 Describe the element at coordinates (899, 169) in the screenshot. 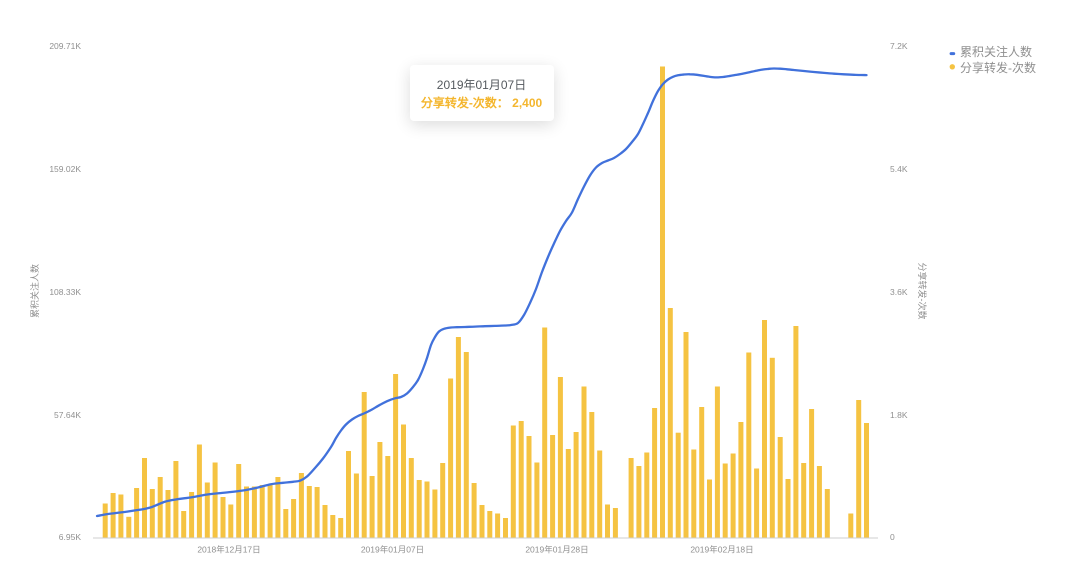

I see `svg-text: 5.4K` at that location.